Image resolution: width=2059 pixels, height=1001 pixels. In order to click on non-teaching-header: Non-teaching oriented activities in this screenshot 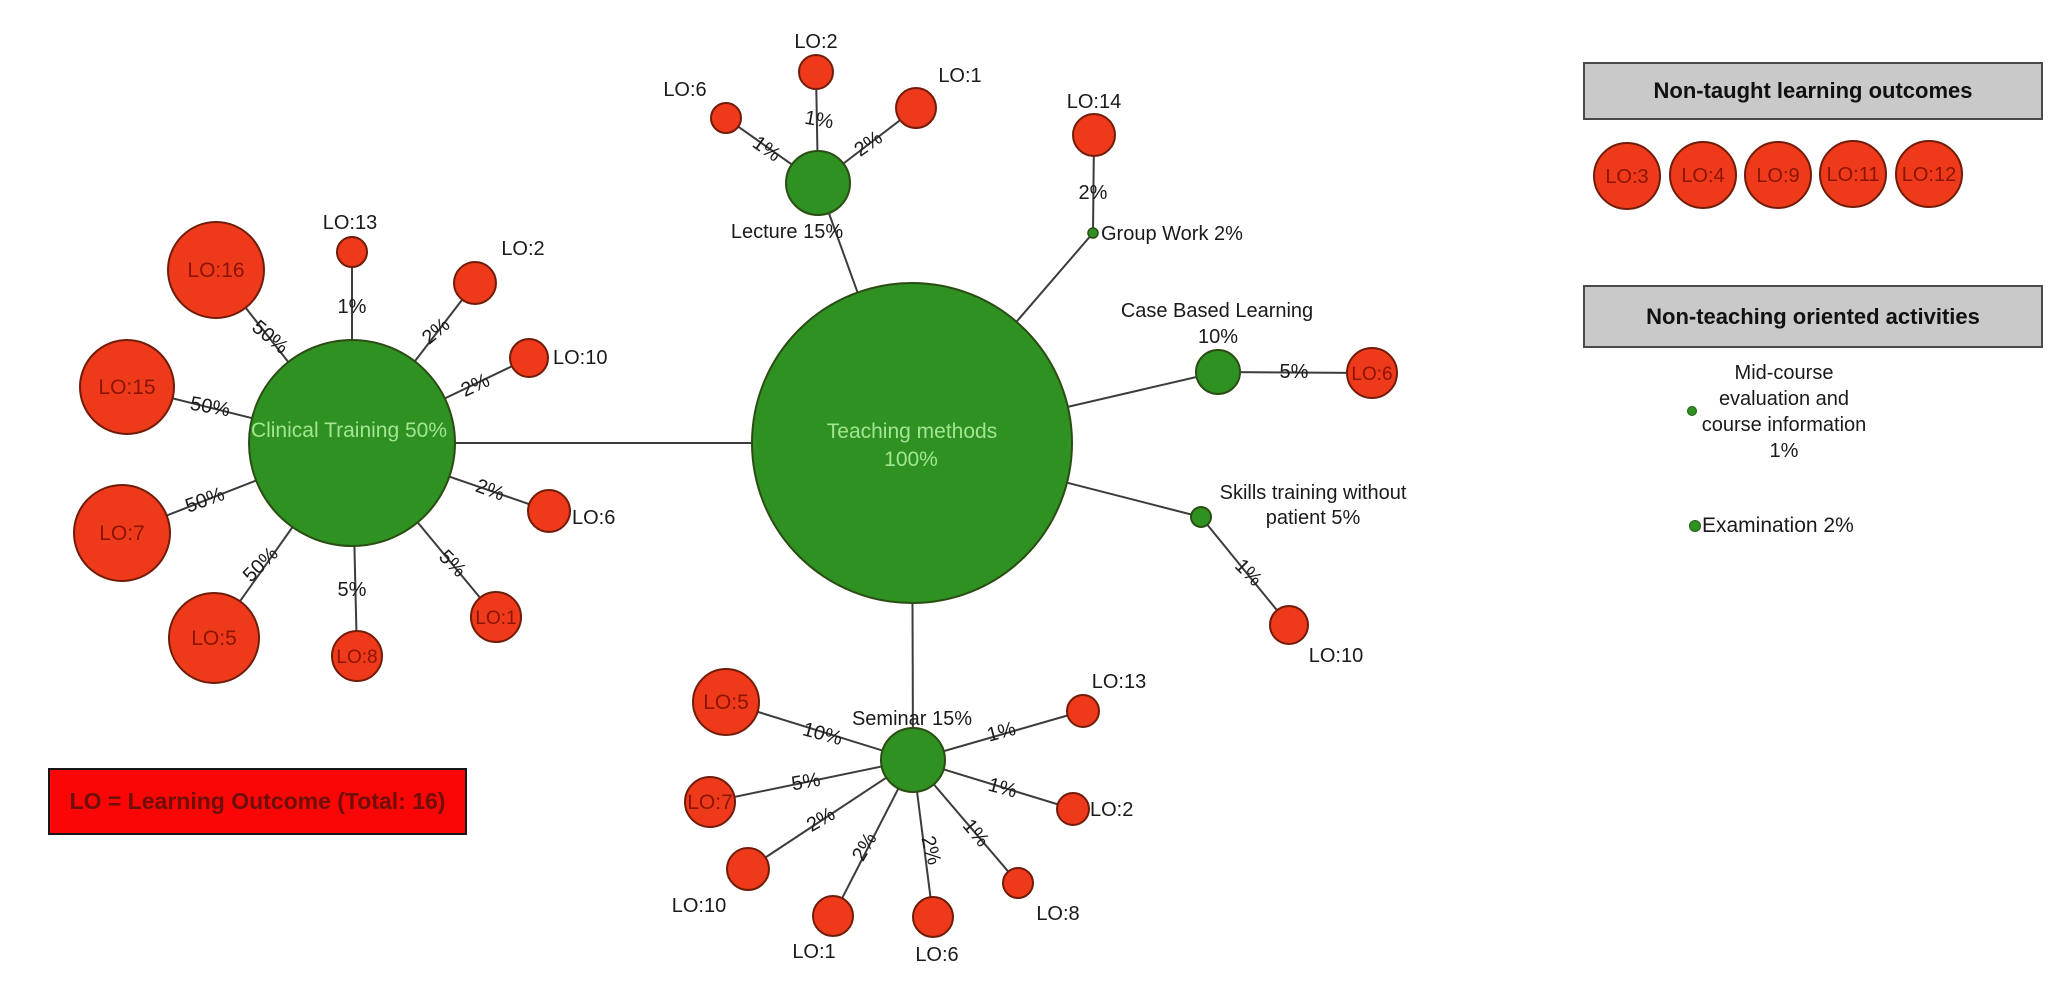, I will do `click(1813, 316)`.